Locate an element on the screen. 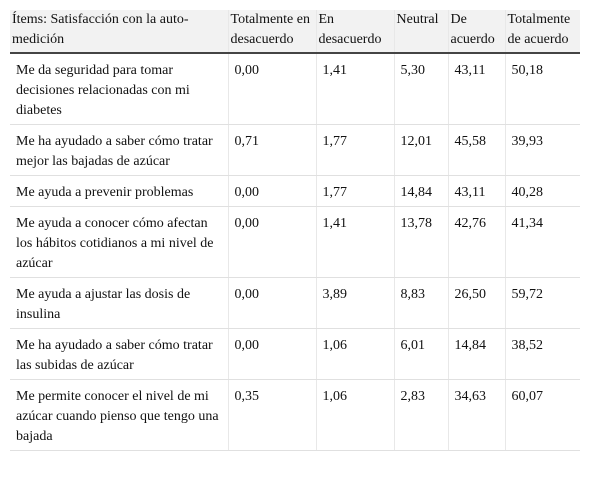  column-header-strongly-agree: Totalmente de acuerdo is located at coordinates (542, 32).